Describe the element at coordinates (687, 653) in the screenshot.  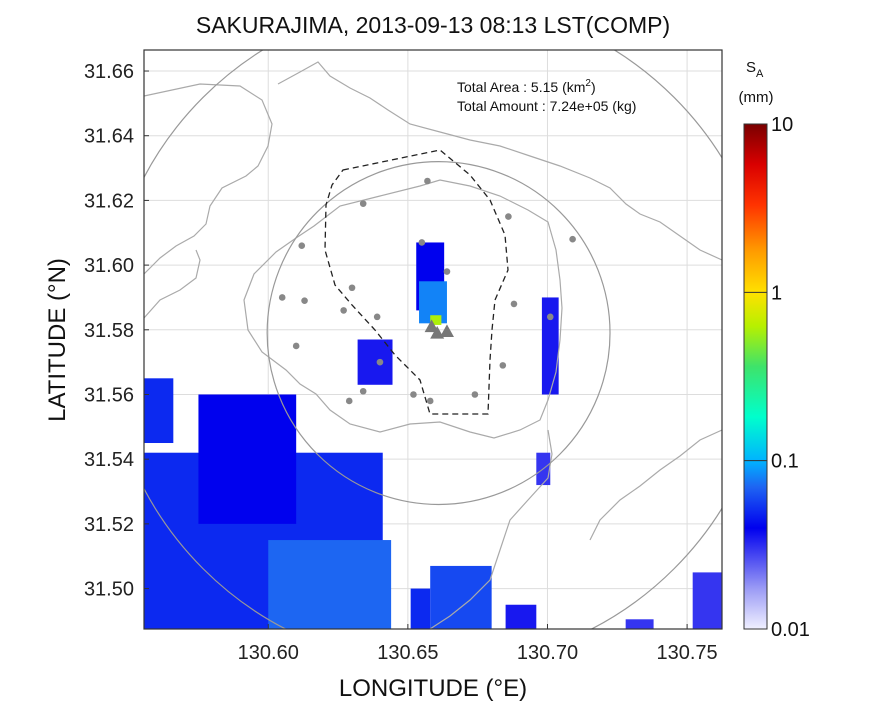
I see `x-tick-label: 130.75` at that location.